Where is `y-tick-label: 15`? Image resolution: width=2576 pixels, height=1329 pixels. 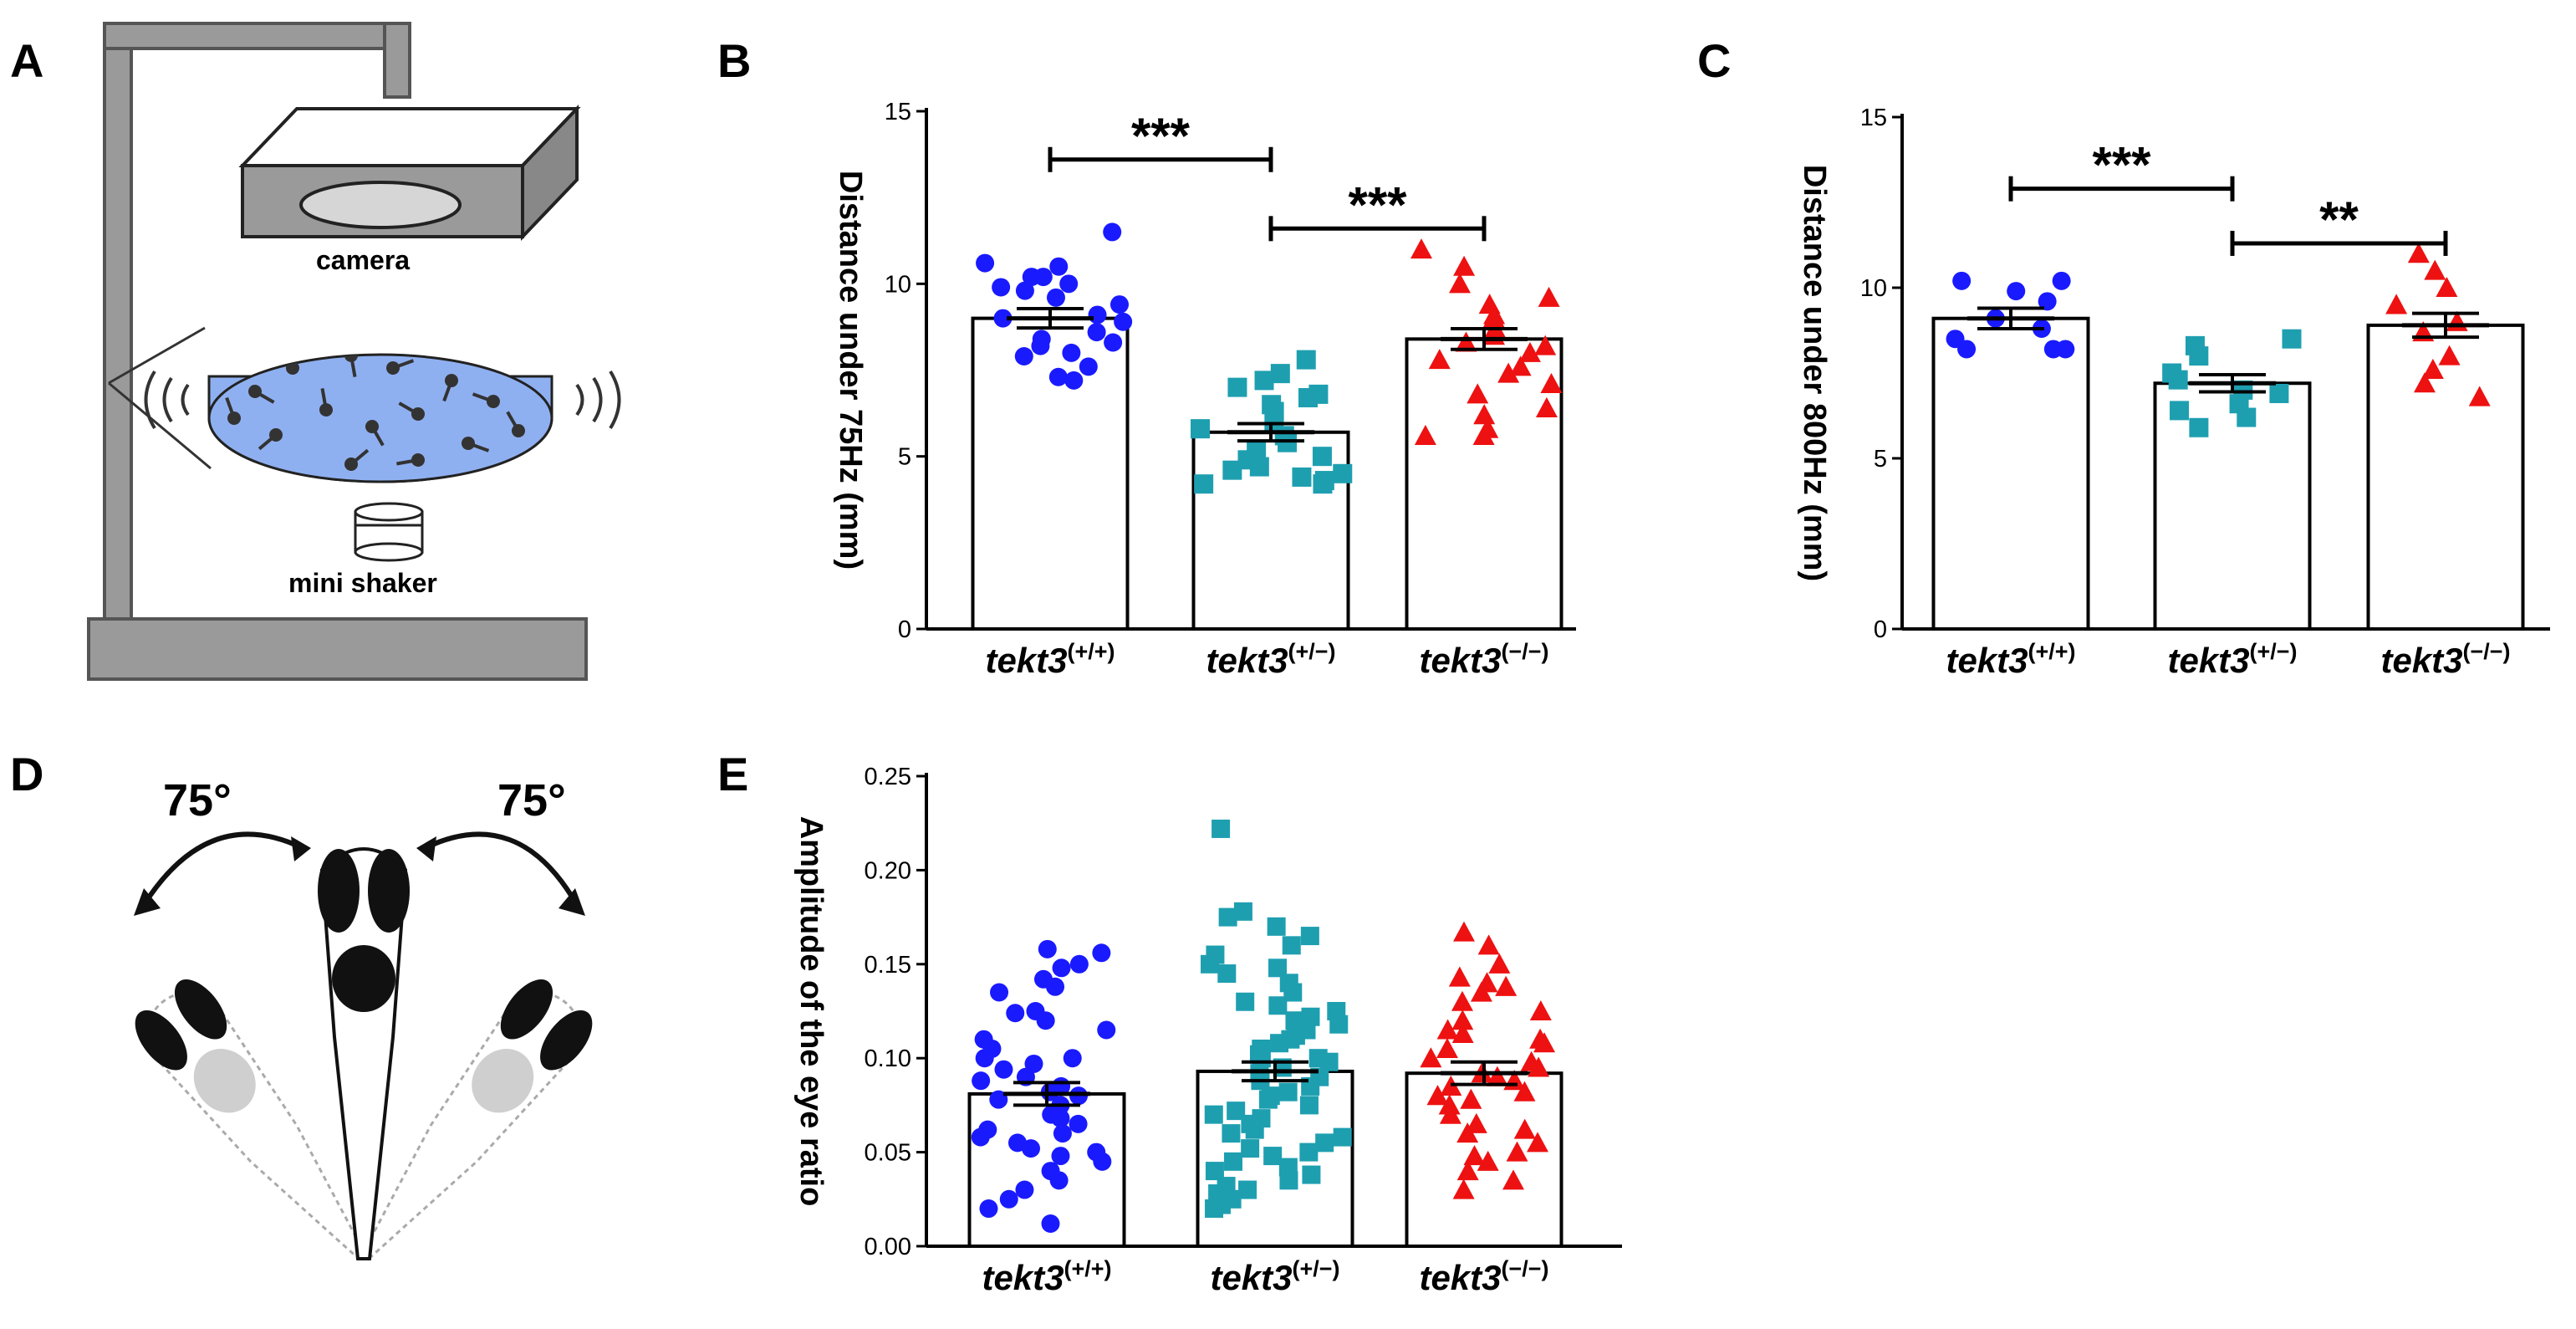 y-tick-label: 15 is located at coordinates (898, 112).